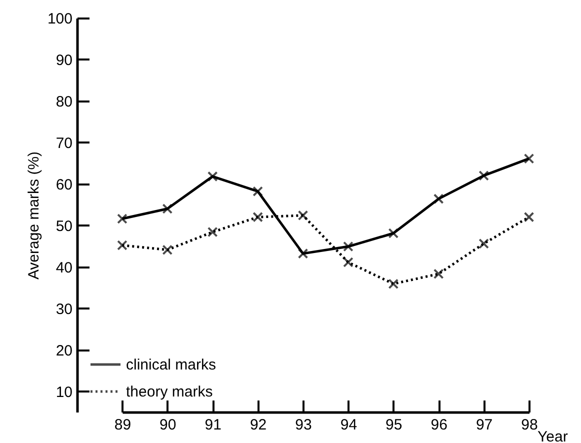 The height and width of the screenshot is (443, 581). I want to click on x-tick-label: 94, so click(349, 425).